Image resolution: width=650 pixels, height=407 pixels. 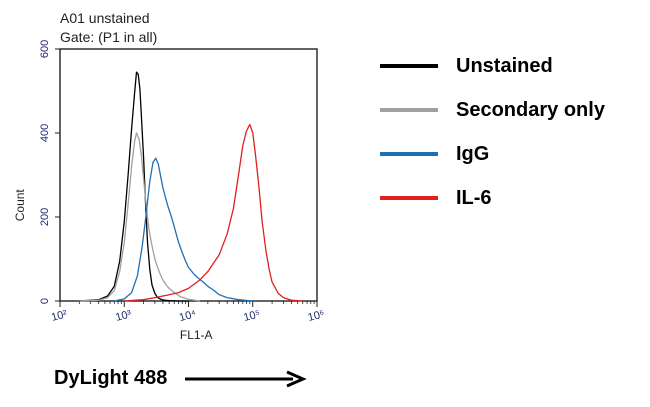 What do you see at coordinates (183, 229) in the screenshot?
I see `series-line-igg` at bounding box center [183, 229].